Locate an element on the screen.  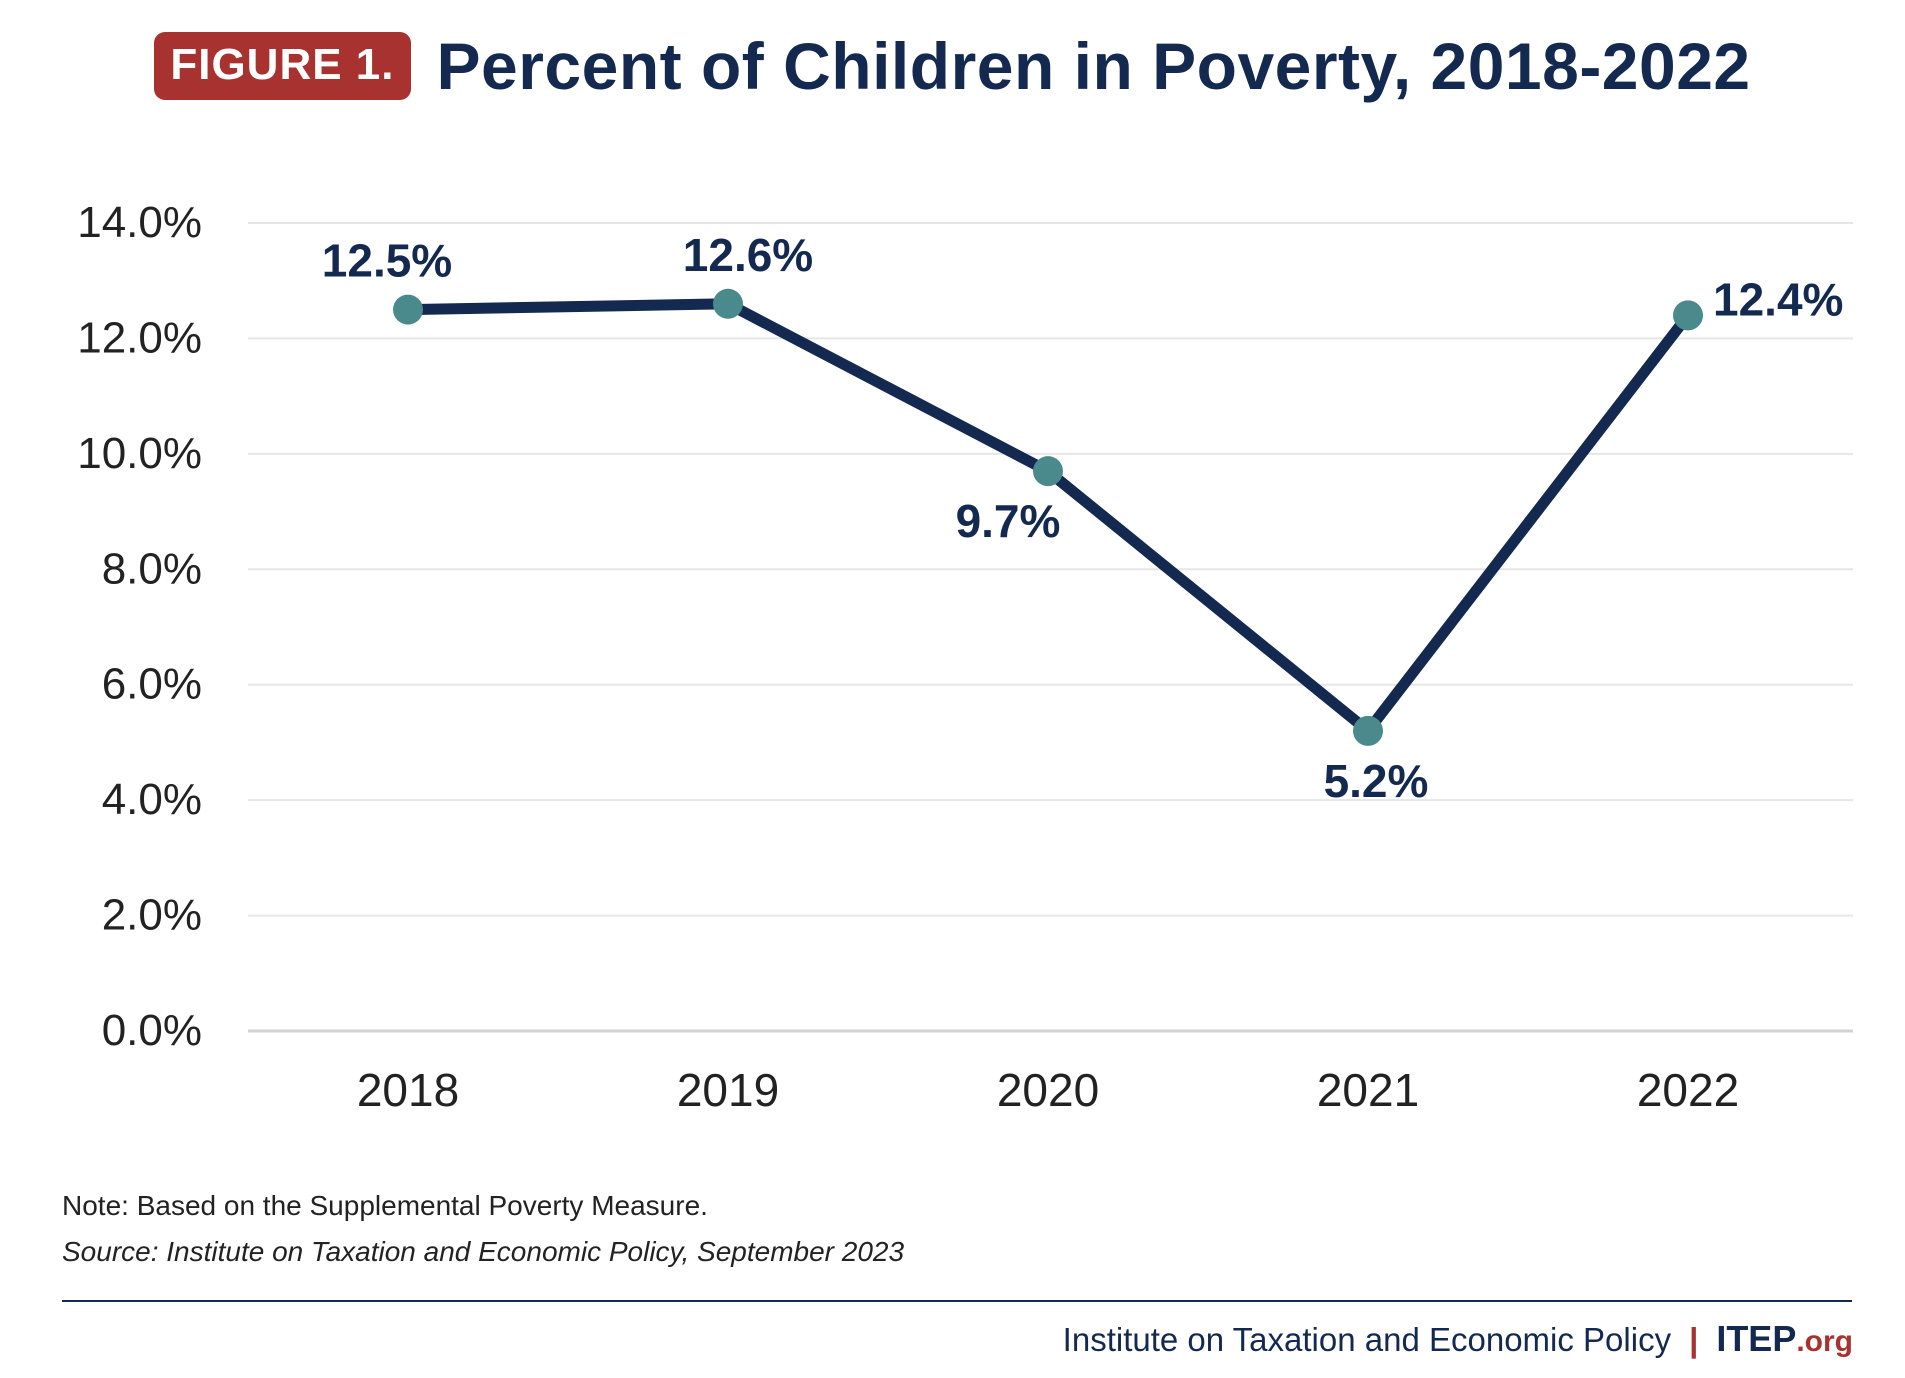
y-tick-label: 0.0% is located at coordinates (152, 1030).